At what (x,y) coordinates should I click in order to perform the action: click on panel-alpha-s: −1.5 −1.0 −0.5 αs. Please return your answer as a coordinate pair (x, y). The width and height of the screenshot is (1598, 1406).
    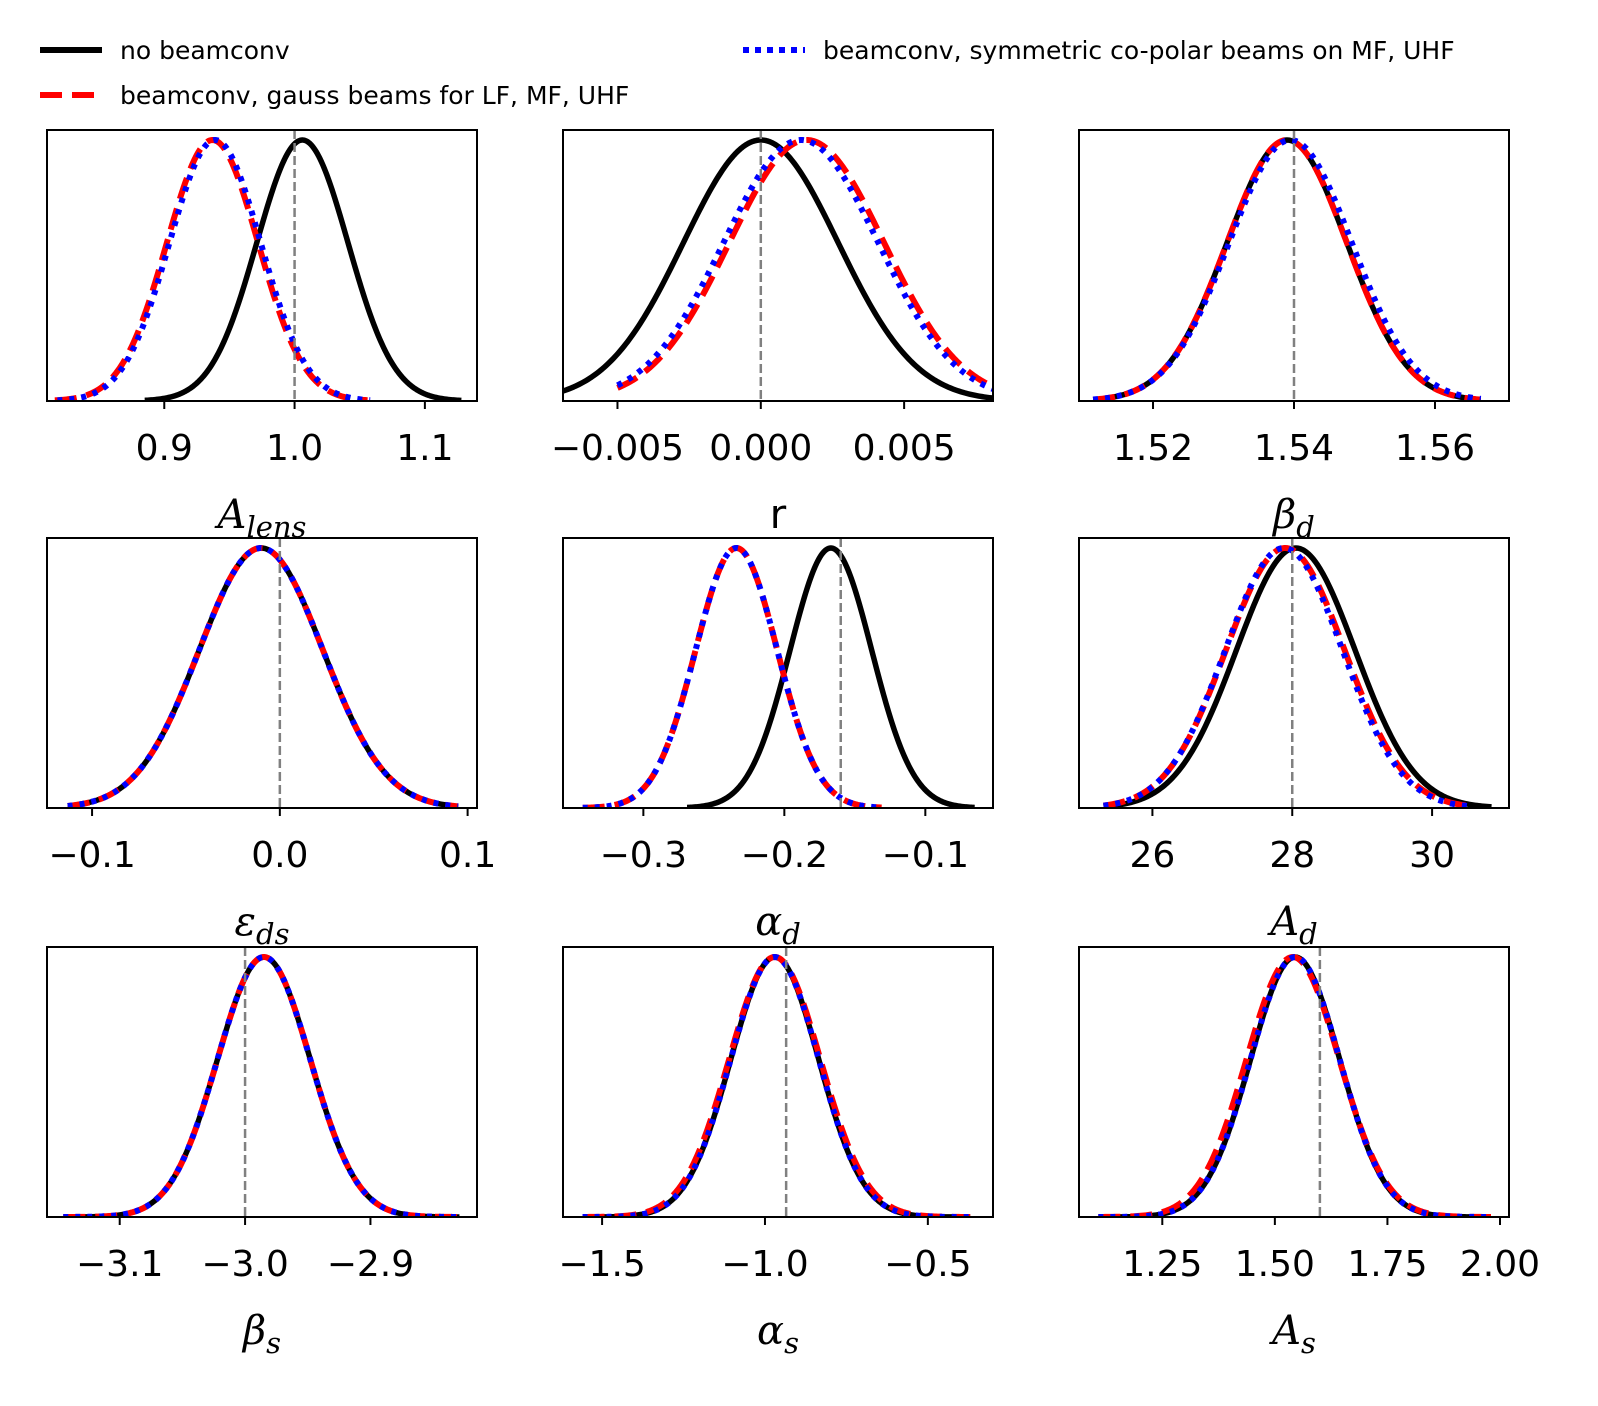
    Looking at the image, I should click on (776, 1153).